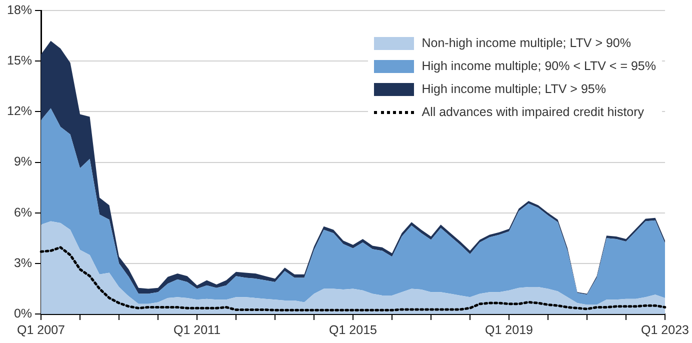  What do you see at coordinates (509, 329) in the screenshot?
I see `x-tick-label: Q1 2019` at bounding box center [509, 329].